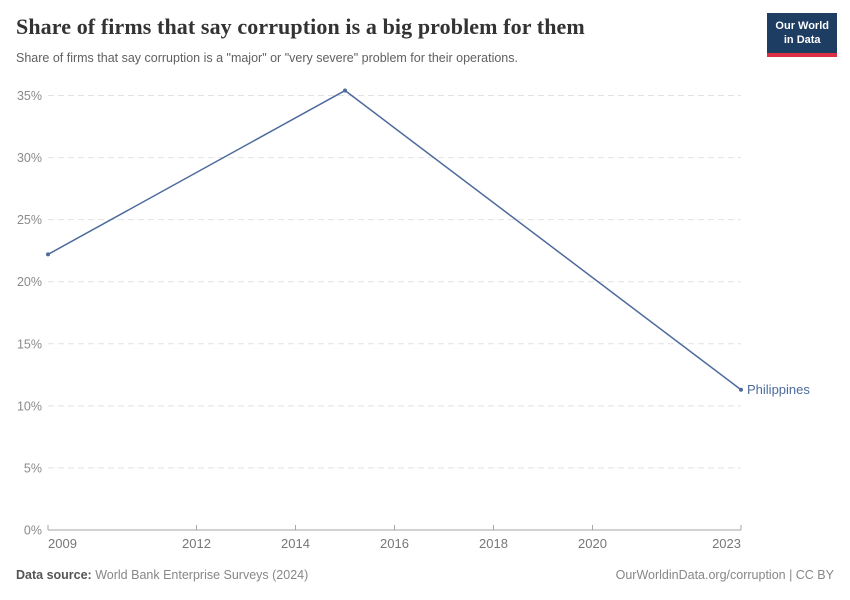 This screenshot has height=600, width=850. I want to click on y-axis-tick-label: 5%, so click(33, 468).